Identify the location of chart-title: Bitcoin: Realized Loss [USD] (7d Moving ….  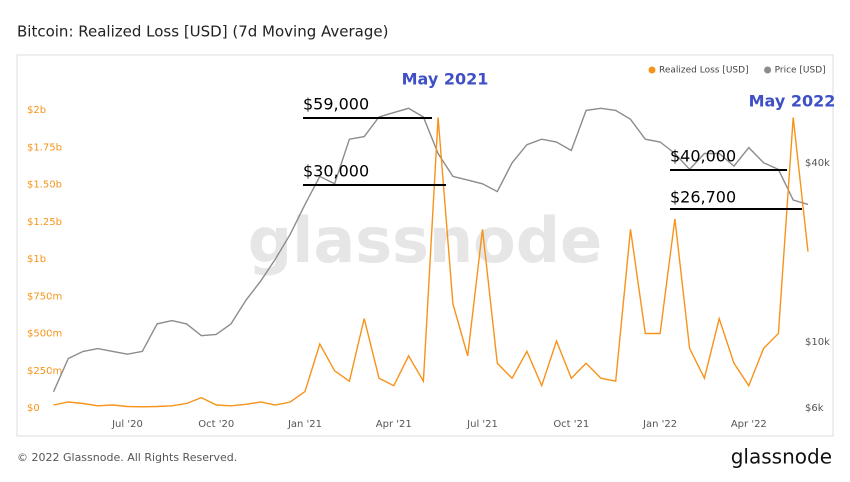
(202, 32).